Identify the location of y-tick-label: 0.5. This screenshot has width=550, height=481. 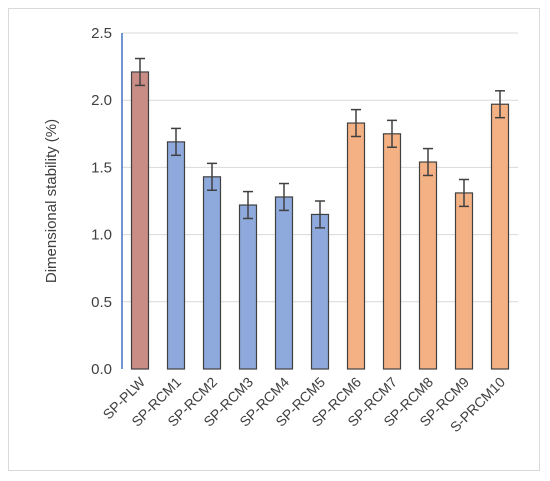
(101, 302).